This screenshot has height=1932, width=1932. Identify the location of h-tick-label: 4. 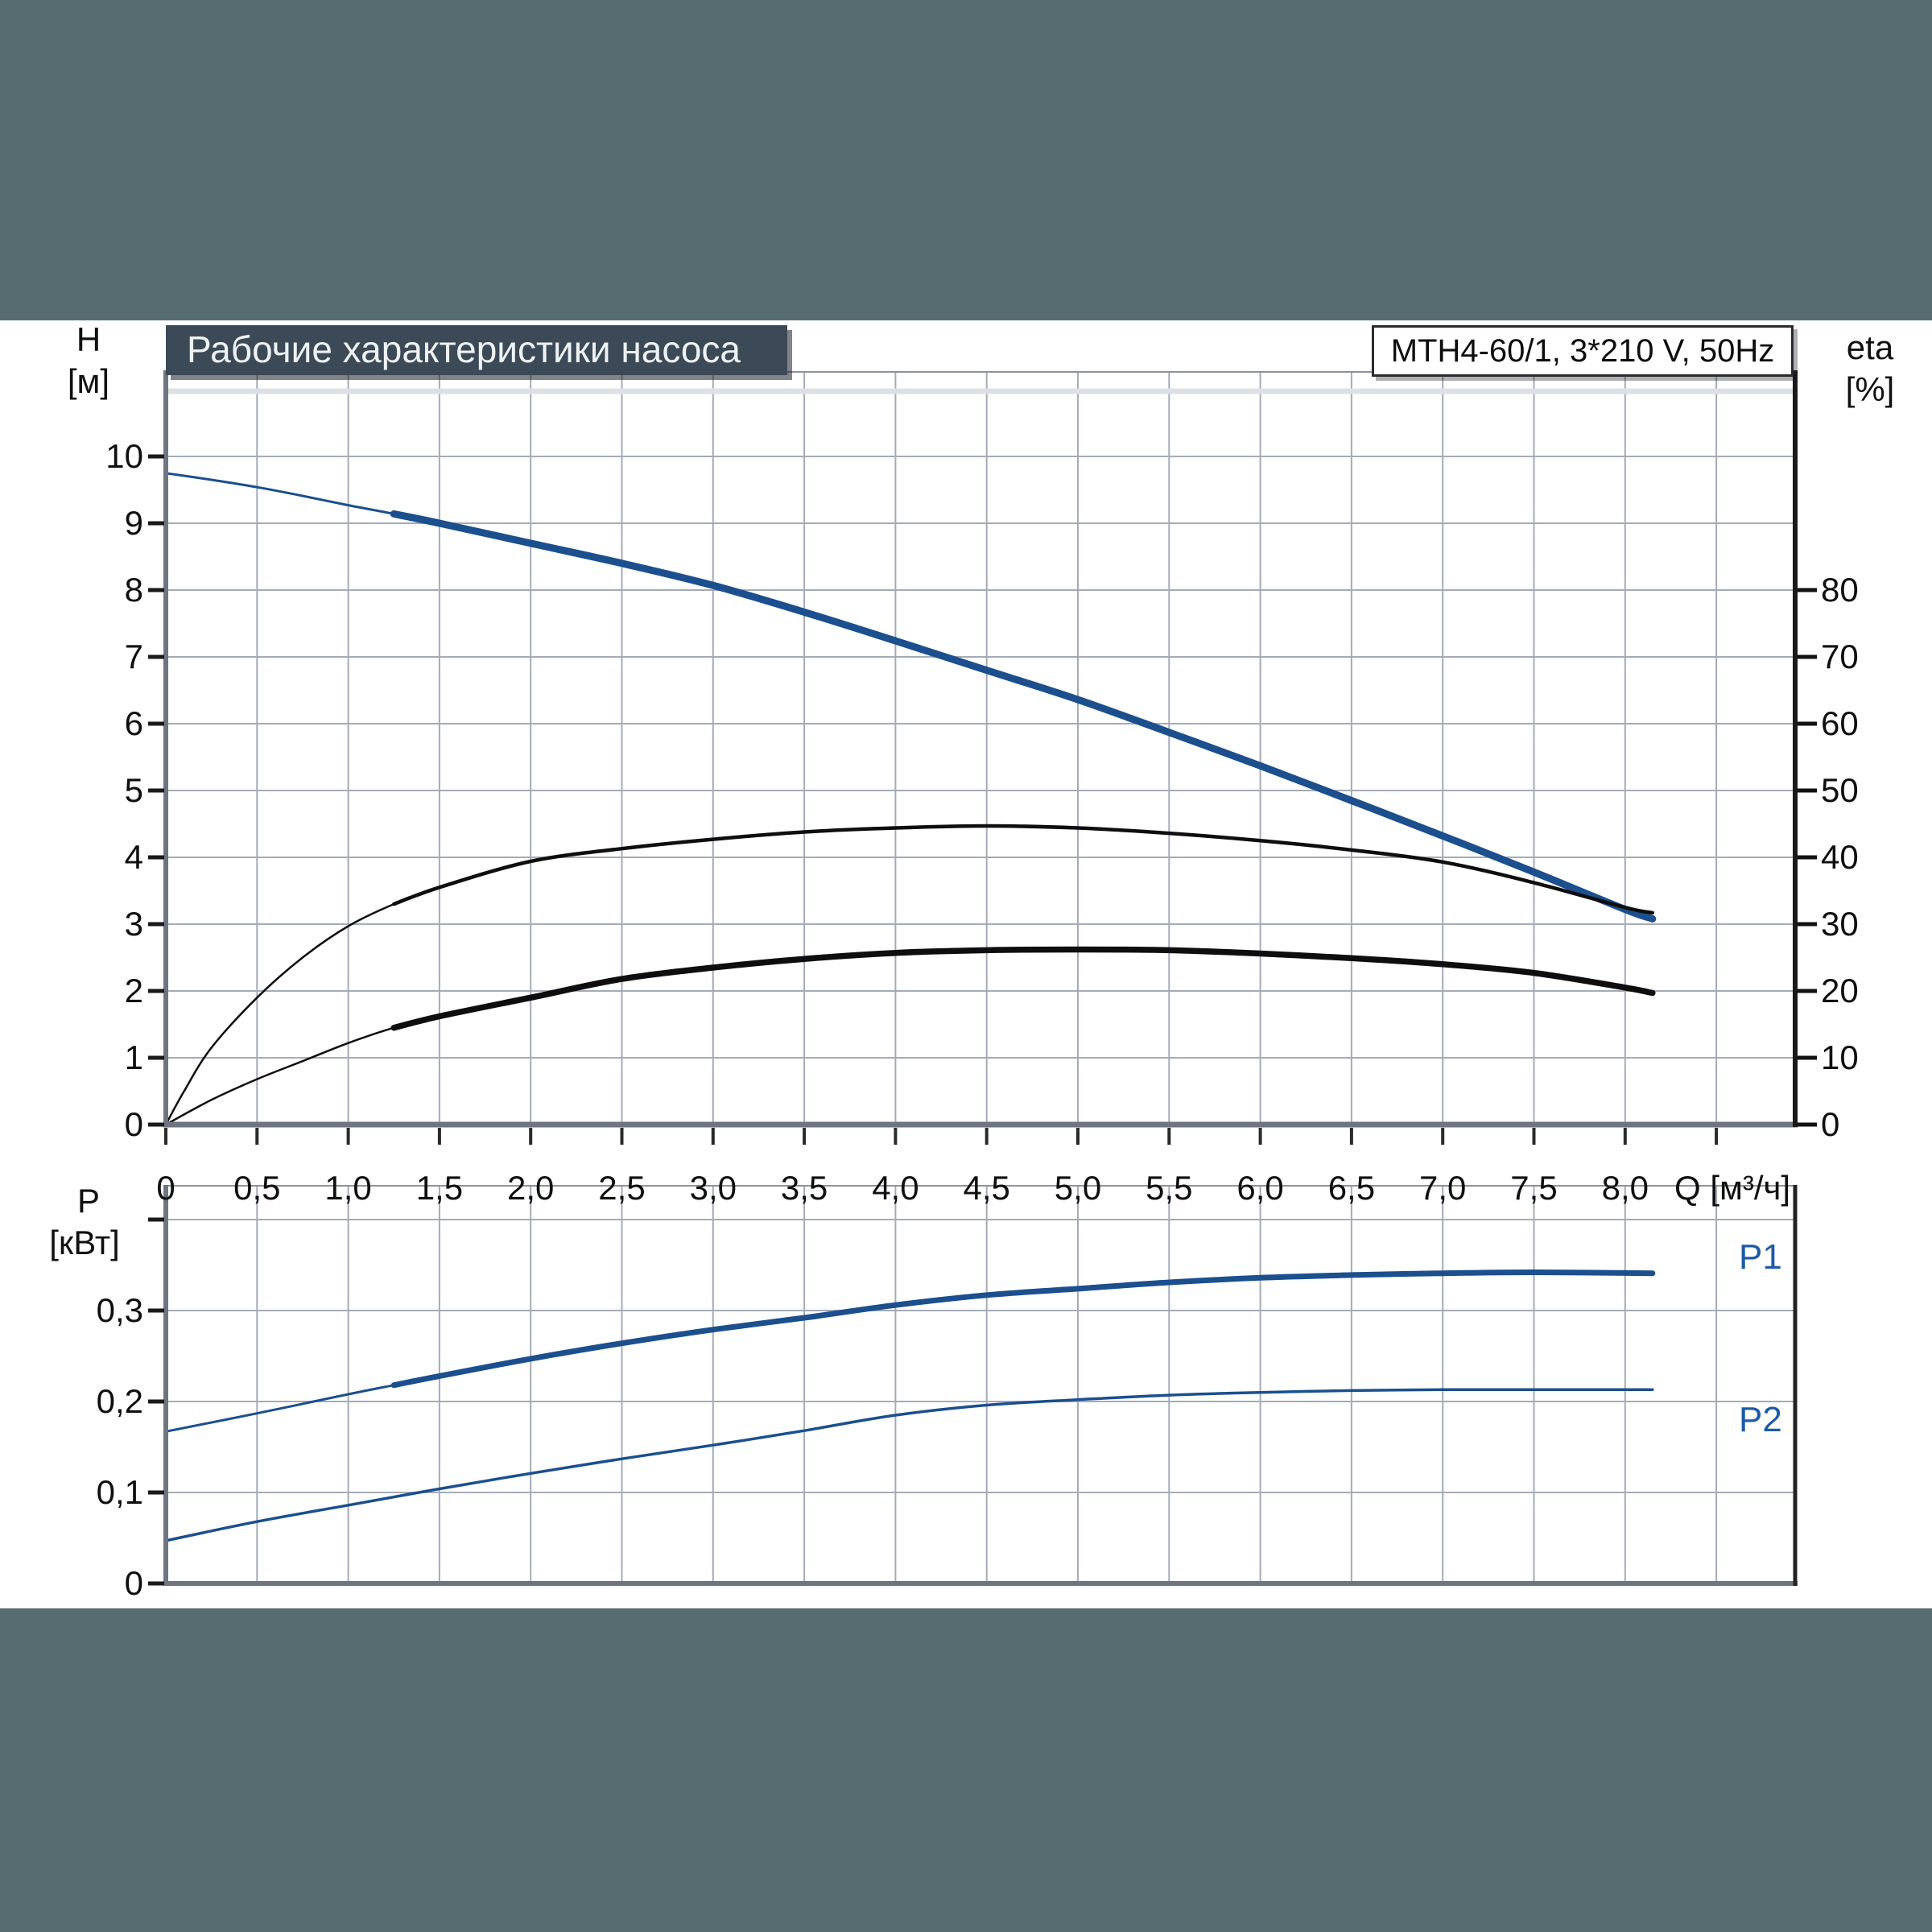
(133, 857).